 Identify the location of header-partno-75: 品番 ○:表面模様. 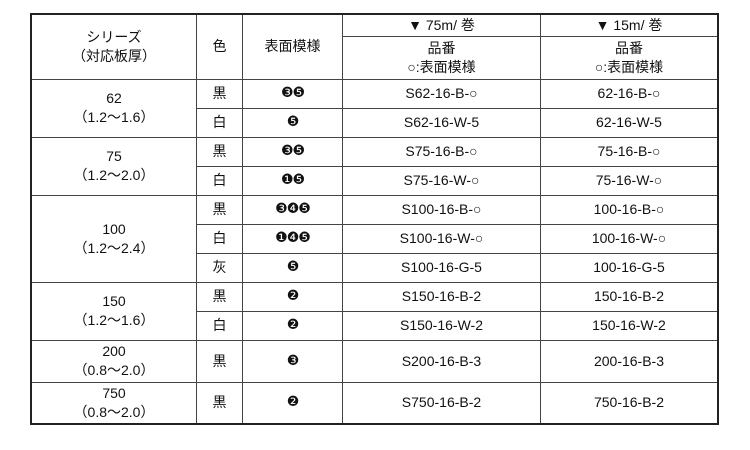
(441, 57).